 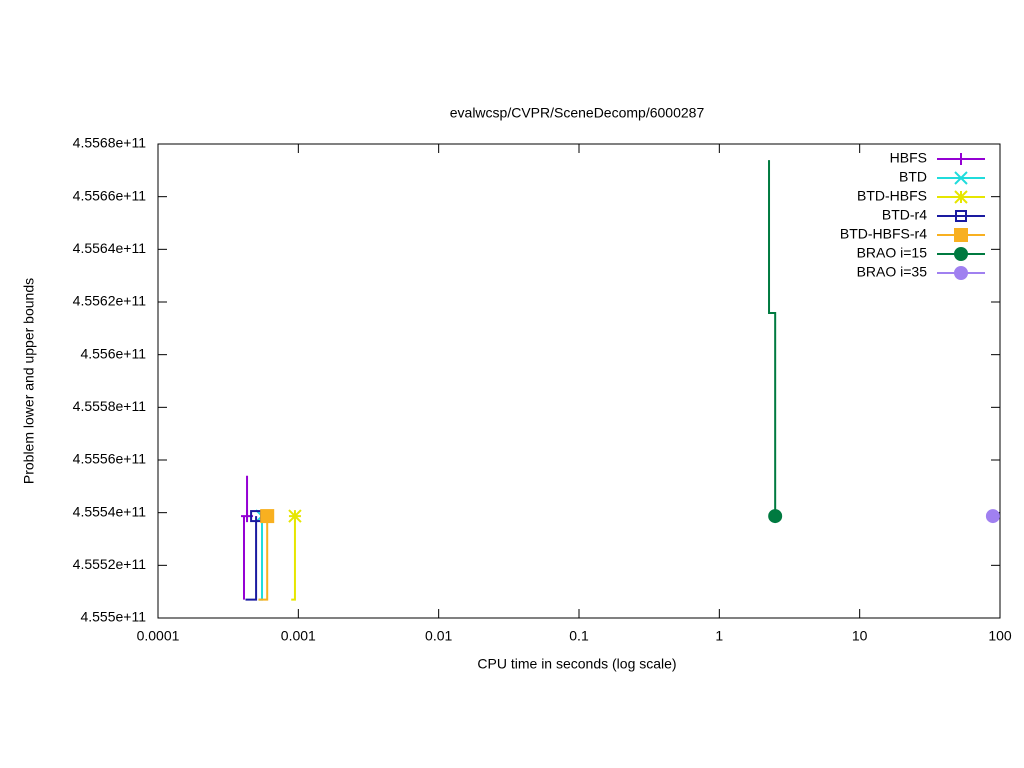 What do you see at coordinates (892, 272) in the screenshot?
I see `legend-label: BRAO i=35` at bounding box center [892, 272].